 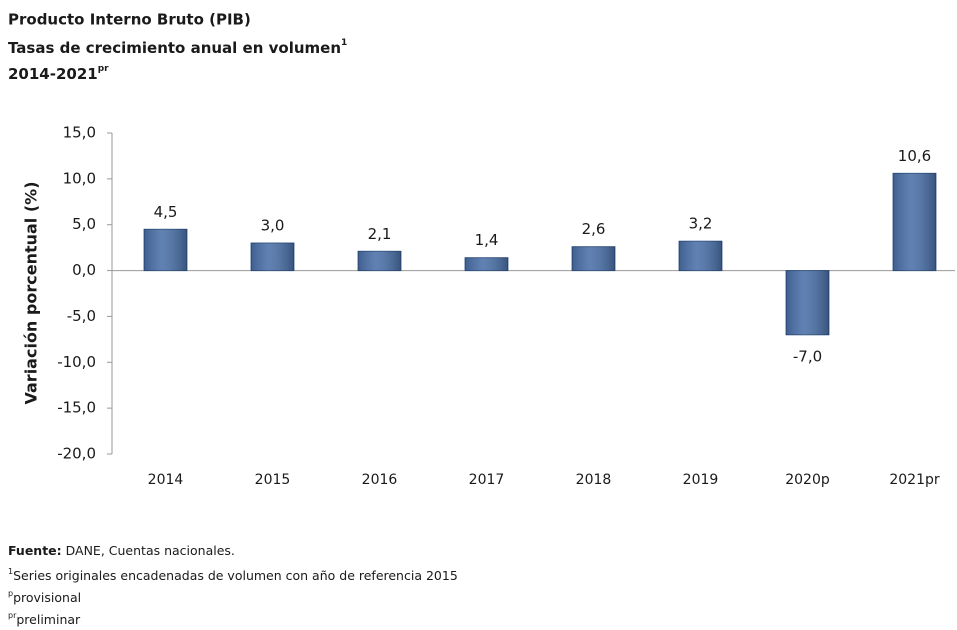 What do you see at coordinates (380, 234) in the screenshot?
I see `data-label: 2,1` at bounding box center [380, 234].